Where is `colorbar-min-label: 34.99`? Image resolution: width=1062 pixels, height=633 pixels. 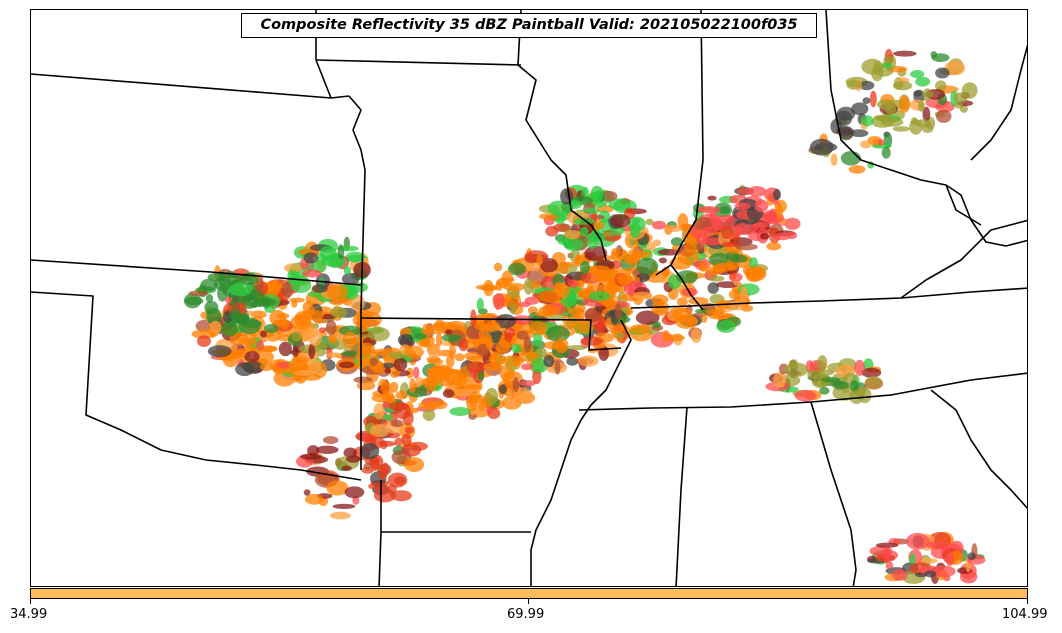 colorbar-min-label: 34.99 is located at coordinates (29, 614).